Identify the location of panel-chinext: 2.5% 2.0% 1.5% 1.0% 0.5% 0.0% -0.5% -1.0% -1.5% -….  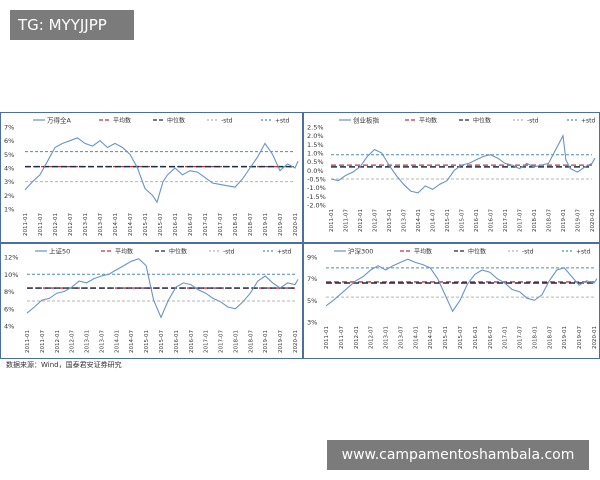
(451, 177).